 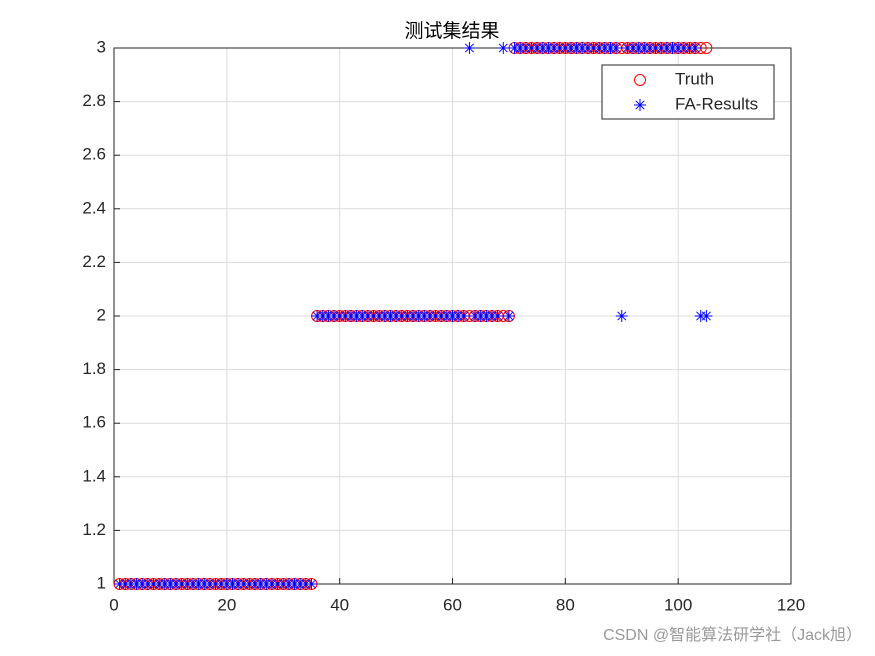 I want to click on y-tick-label: 1.4, so click(x=94, y=475).